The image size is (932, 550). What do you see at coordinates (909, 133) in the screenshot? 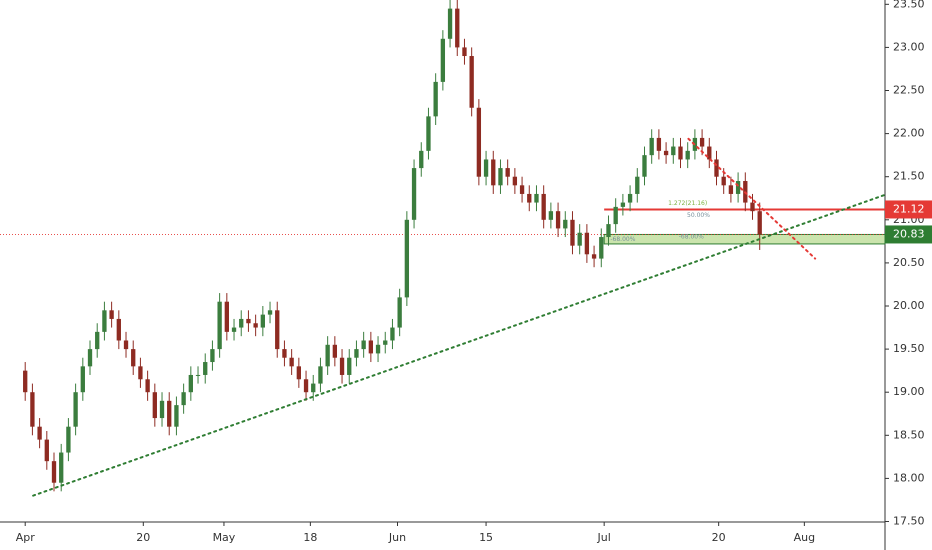
I see `y-tick-label: 22.00` at bounding box center [909, 133].